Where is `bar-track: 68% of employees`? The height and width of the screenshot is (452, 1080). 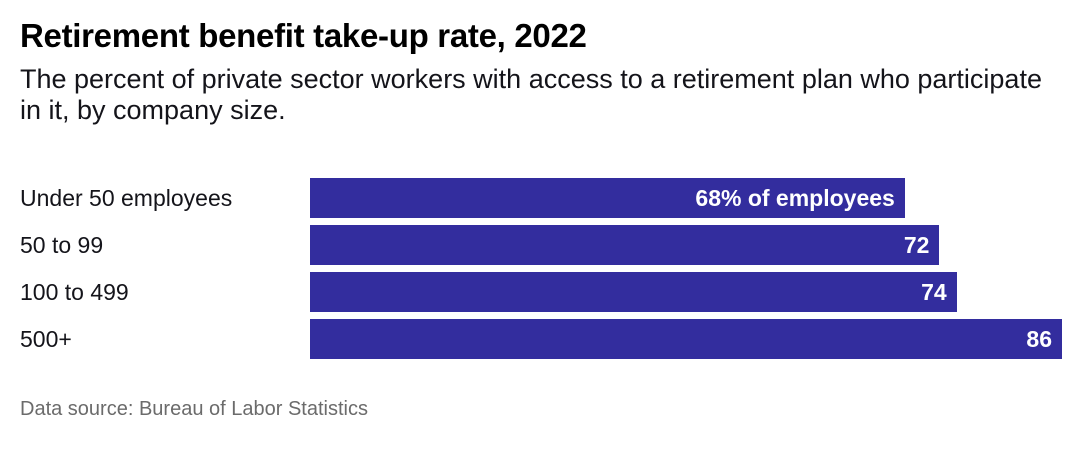
bar-track: 68% of employees is located at coordinates (686, 198).